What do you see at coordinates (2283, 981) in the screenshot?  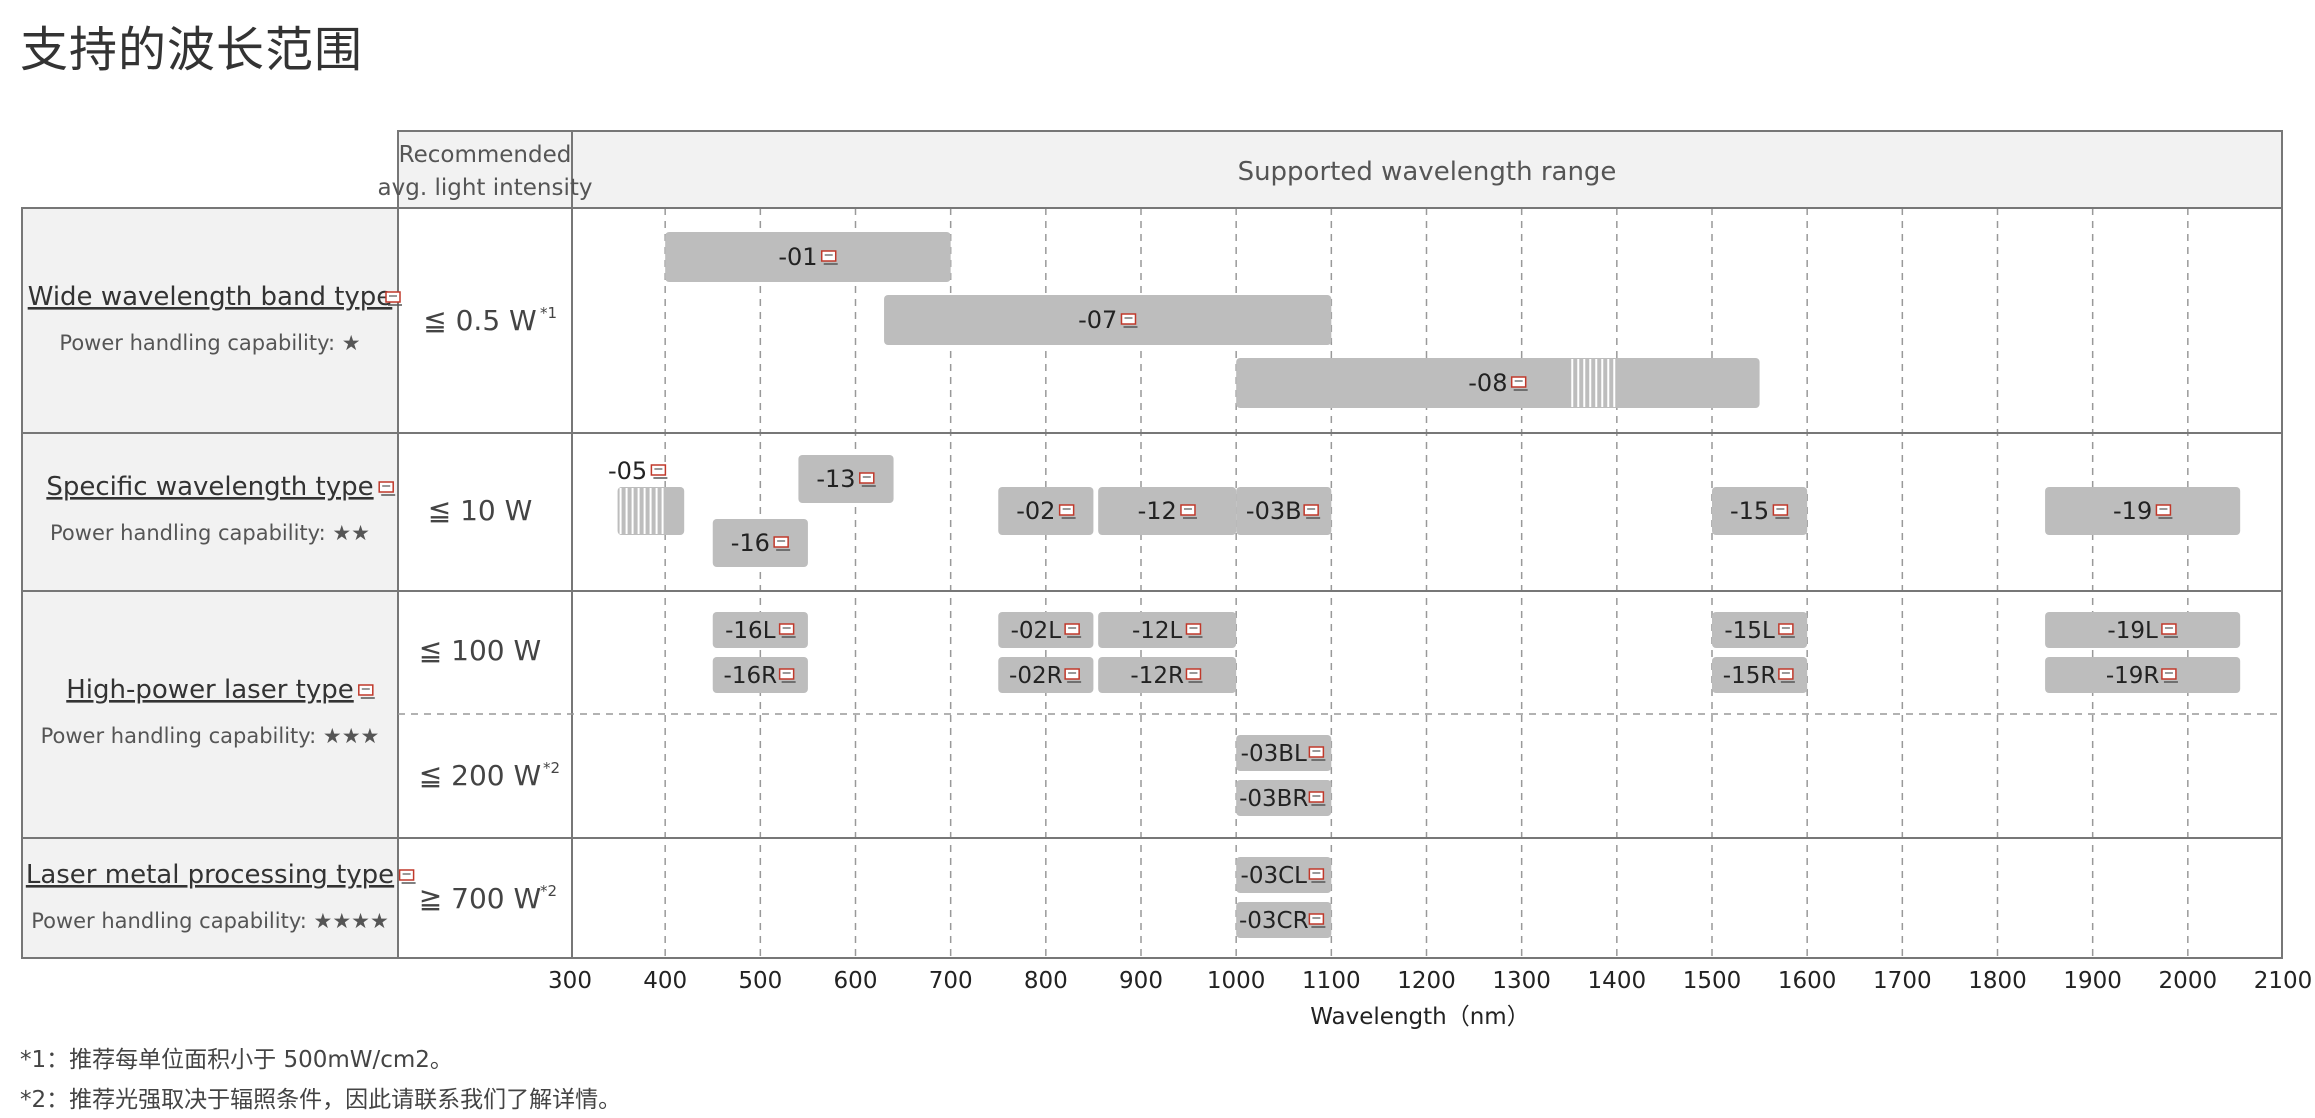 I see `x-tick-label: 2100` at bounding box center [2283, 981].